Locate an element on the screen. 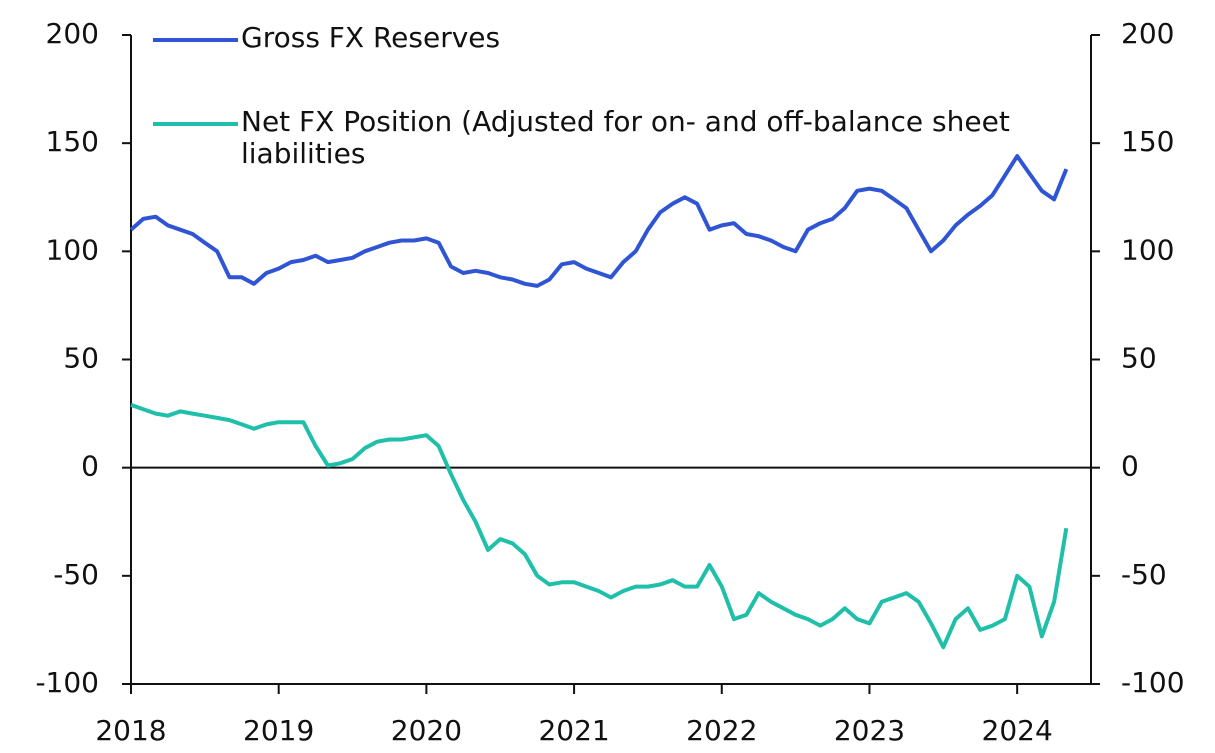 This screenshot has height=753, width=1215. y-tick-label: 50 is located at coordinates (81, 358).